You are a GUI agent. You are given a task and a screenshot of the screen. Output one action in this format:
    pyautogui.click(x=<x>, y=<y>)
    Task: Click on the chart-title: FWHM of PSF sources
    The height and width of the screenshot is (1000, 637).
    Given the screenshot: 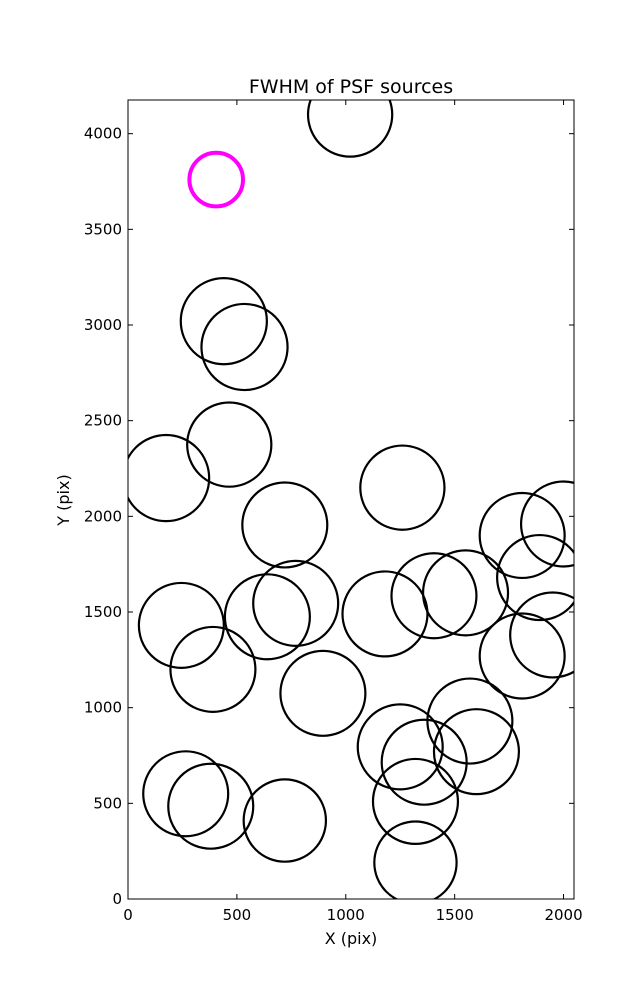 What is the action you would take?
    pyautogui.click(x=351, y=87)
    